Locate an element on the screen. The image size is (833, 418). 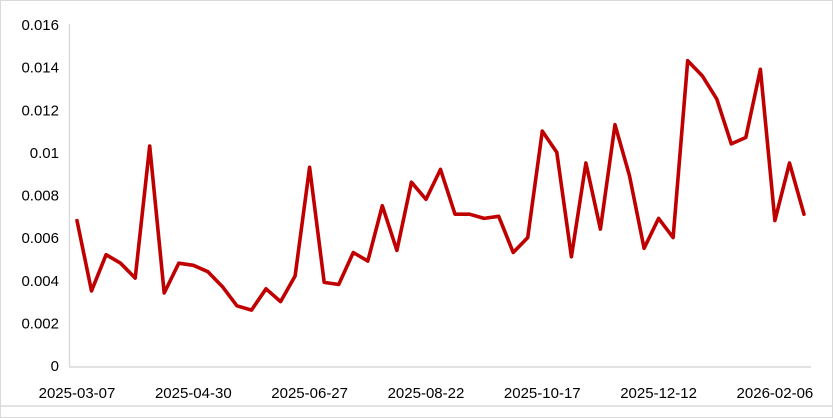
y-tick-label: 0.002 is located at coordinates (40, 323).